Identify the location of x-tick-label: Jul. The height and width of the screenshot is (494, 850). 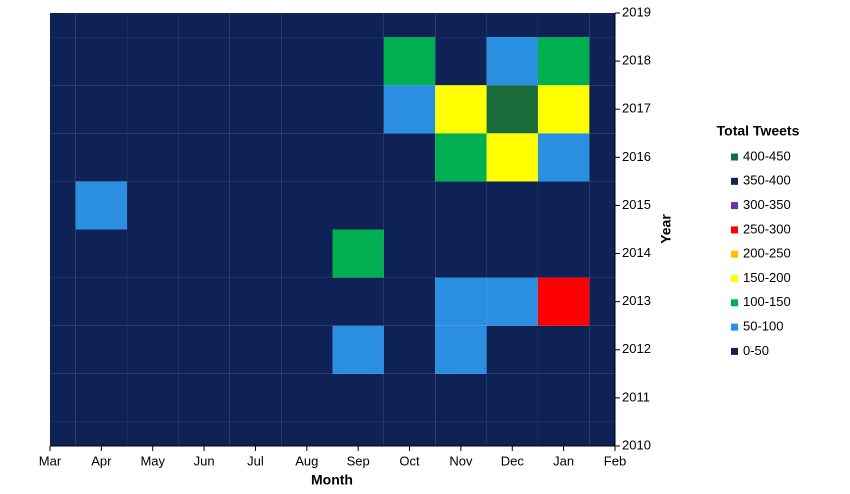
(255, 460).